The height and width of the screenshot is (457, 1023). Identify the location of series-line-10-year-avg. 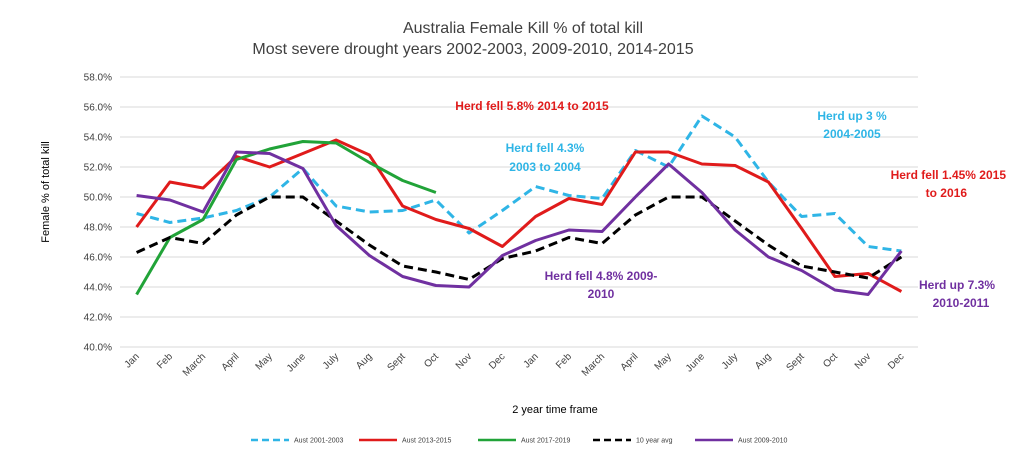
(519, 238).